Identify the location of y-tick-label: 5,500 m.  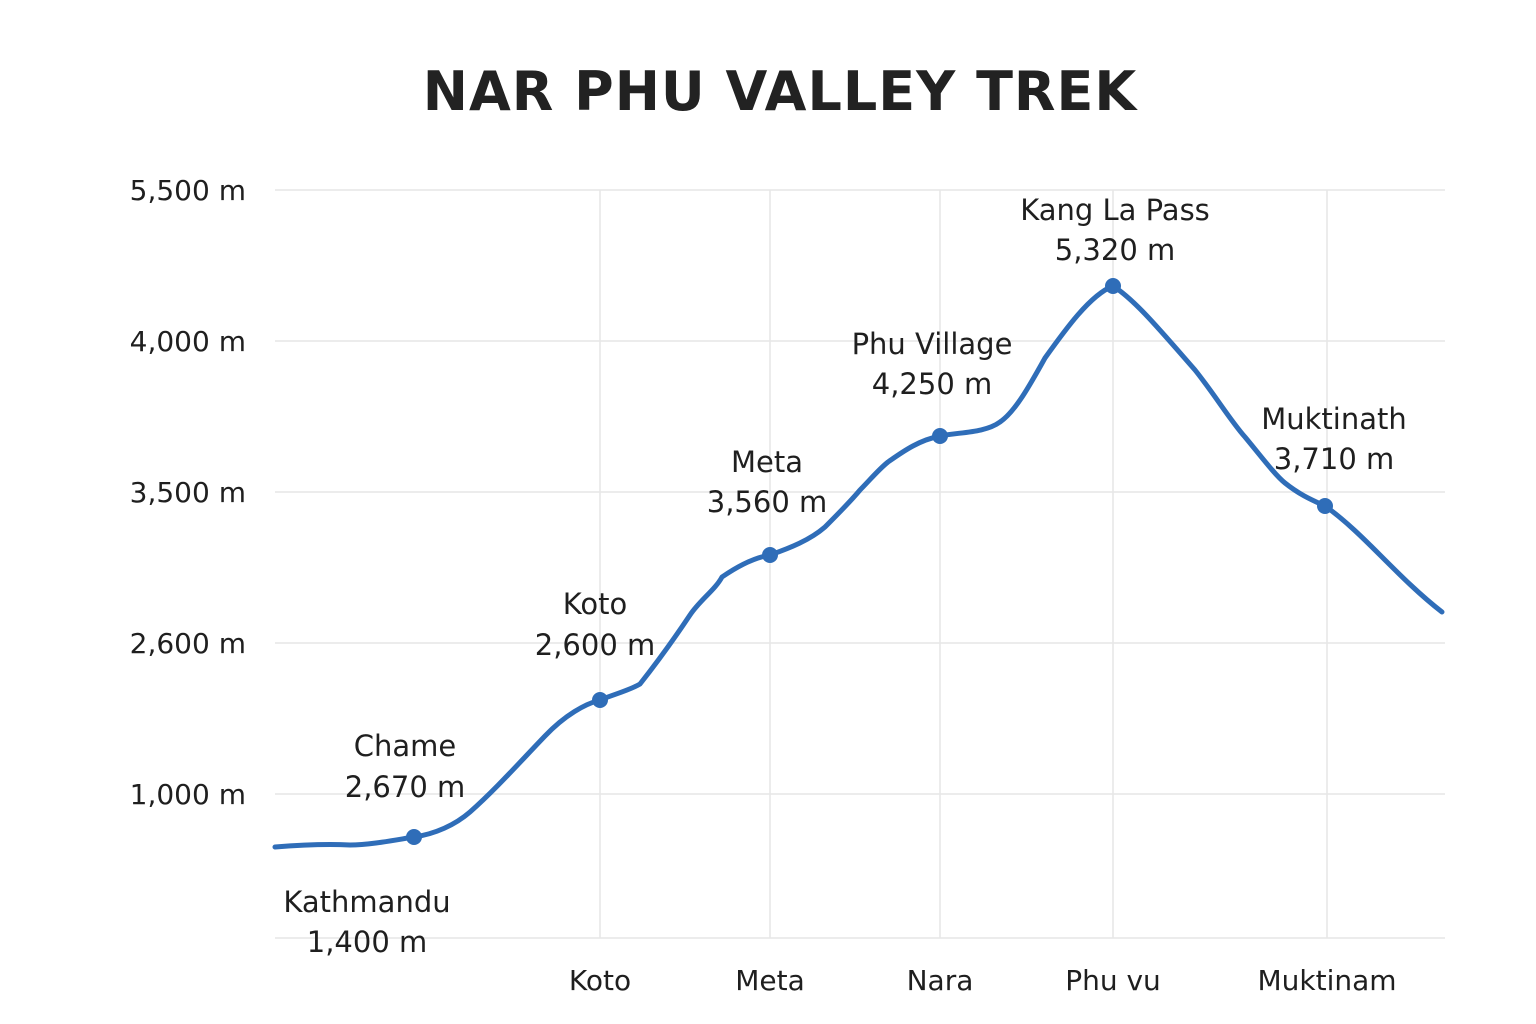
(188, 190).